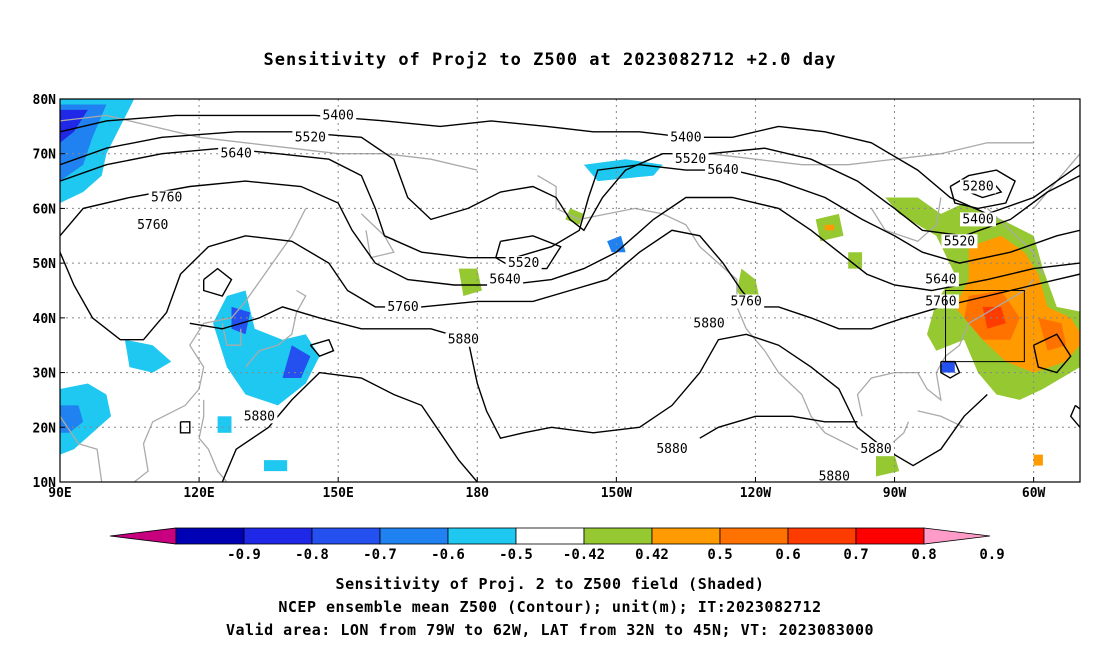 The image size is (1100, 650). Describe the element at coordinates (778, 427) in the screenshot. I see `contour-gulf` at that location.